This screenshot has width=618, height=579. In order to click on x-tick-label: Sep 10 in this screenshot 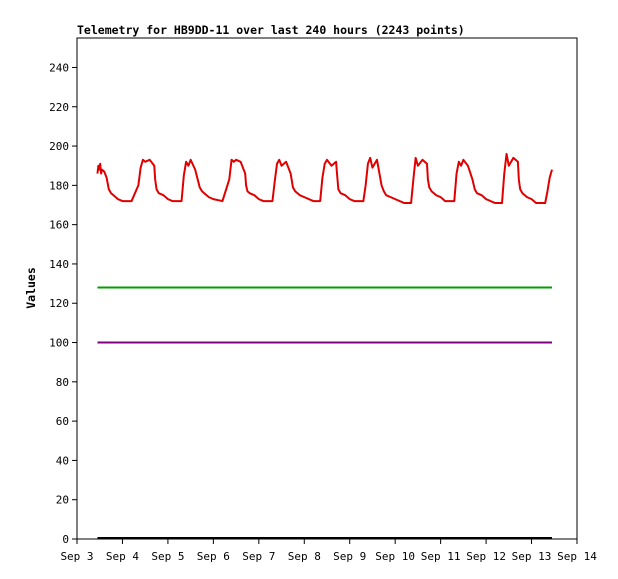, I will do `click(395, 556)`.